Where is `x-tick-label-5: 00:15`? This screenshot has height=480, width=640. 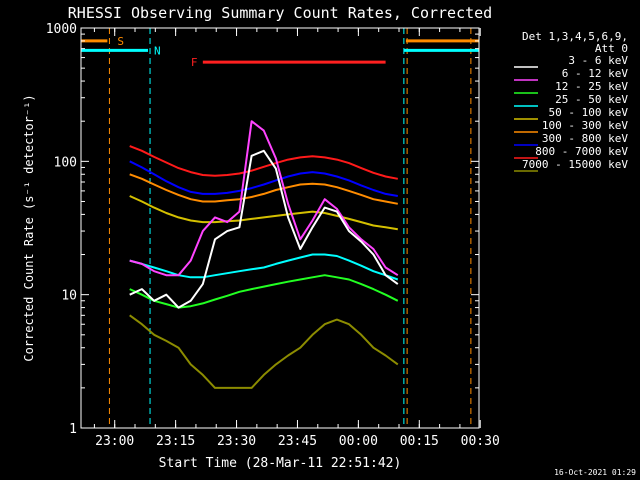
x-tick-label-5: 00:15 is located at coordinates (419, 441).